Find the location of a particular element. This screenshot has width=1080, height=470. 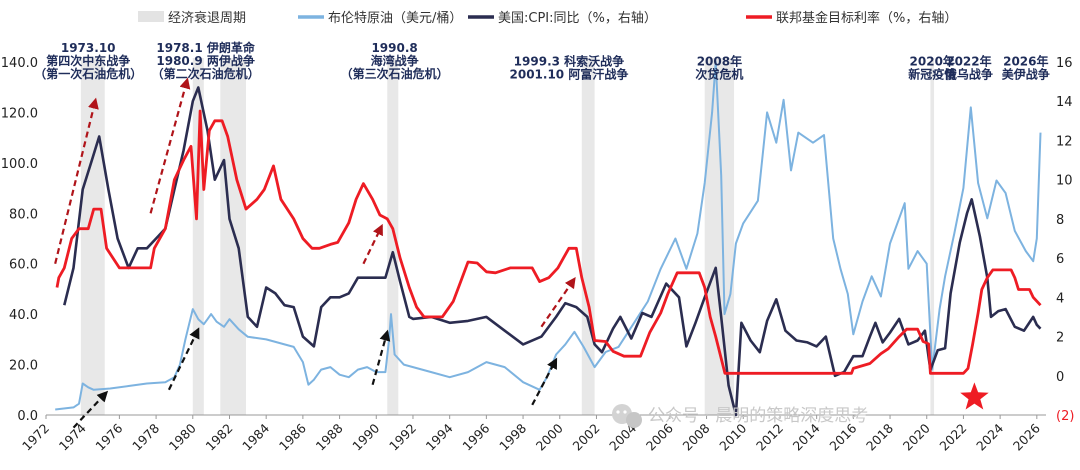

event-annotation: 2022年俄乌战争 is located at coordinates (968, 68).